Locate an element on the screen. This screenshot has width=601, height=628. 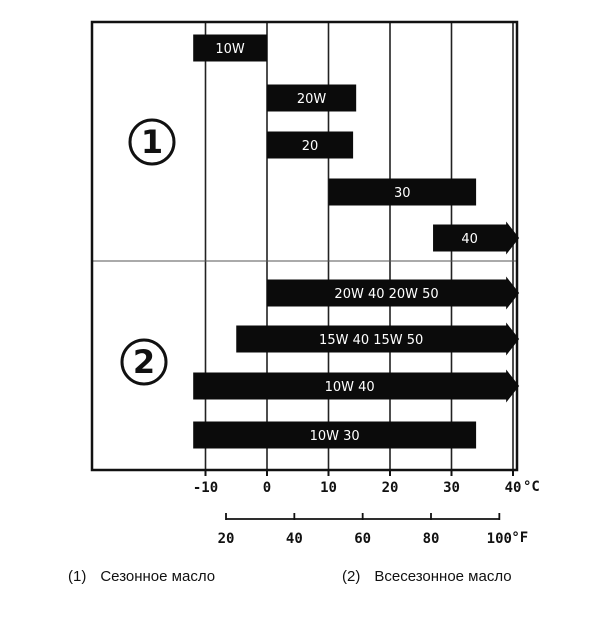
bar-label: 20W is located at coordinates (312, 99).